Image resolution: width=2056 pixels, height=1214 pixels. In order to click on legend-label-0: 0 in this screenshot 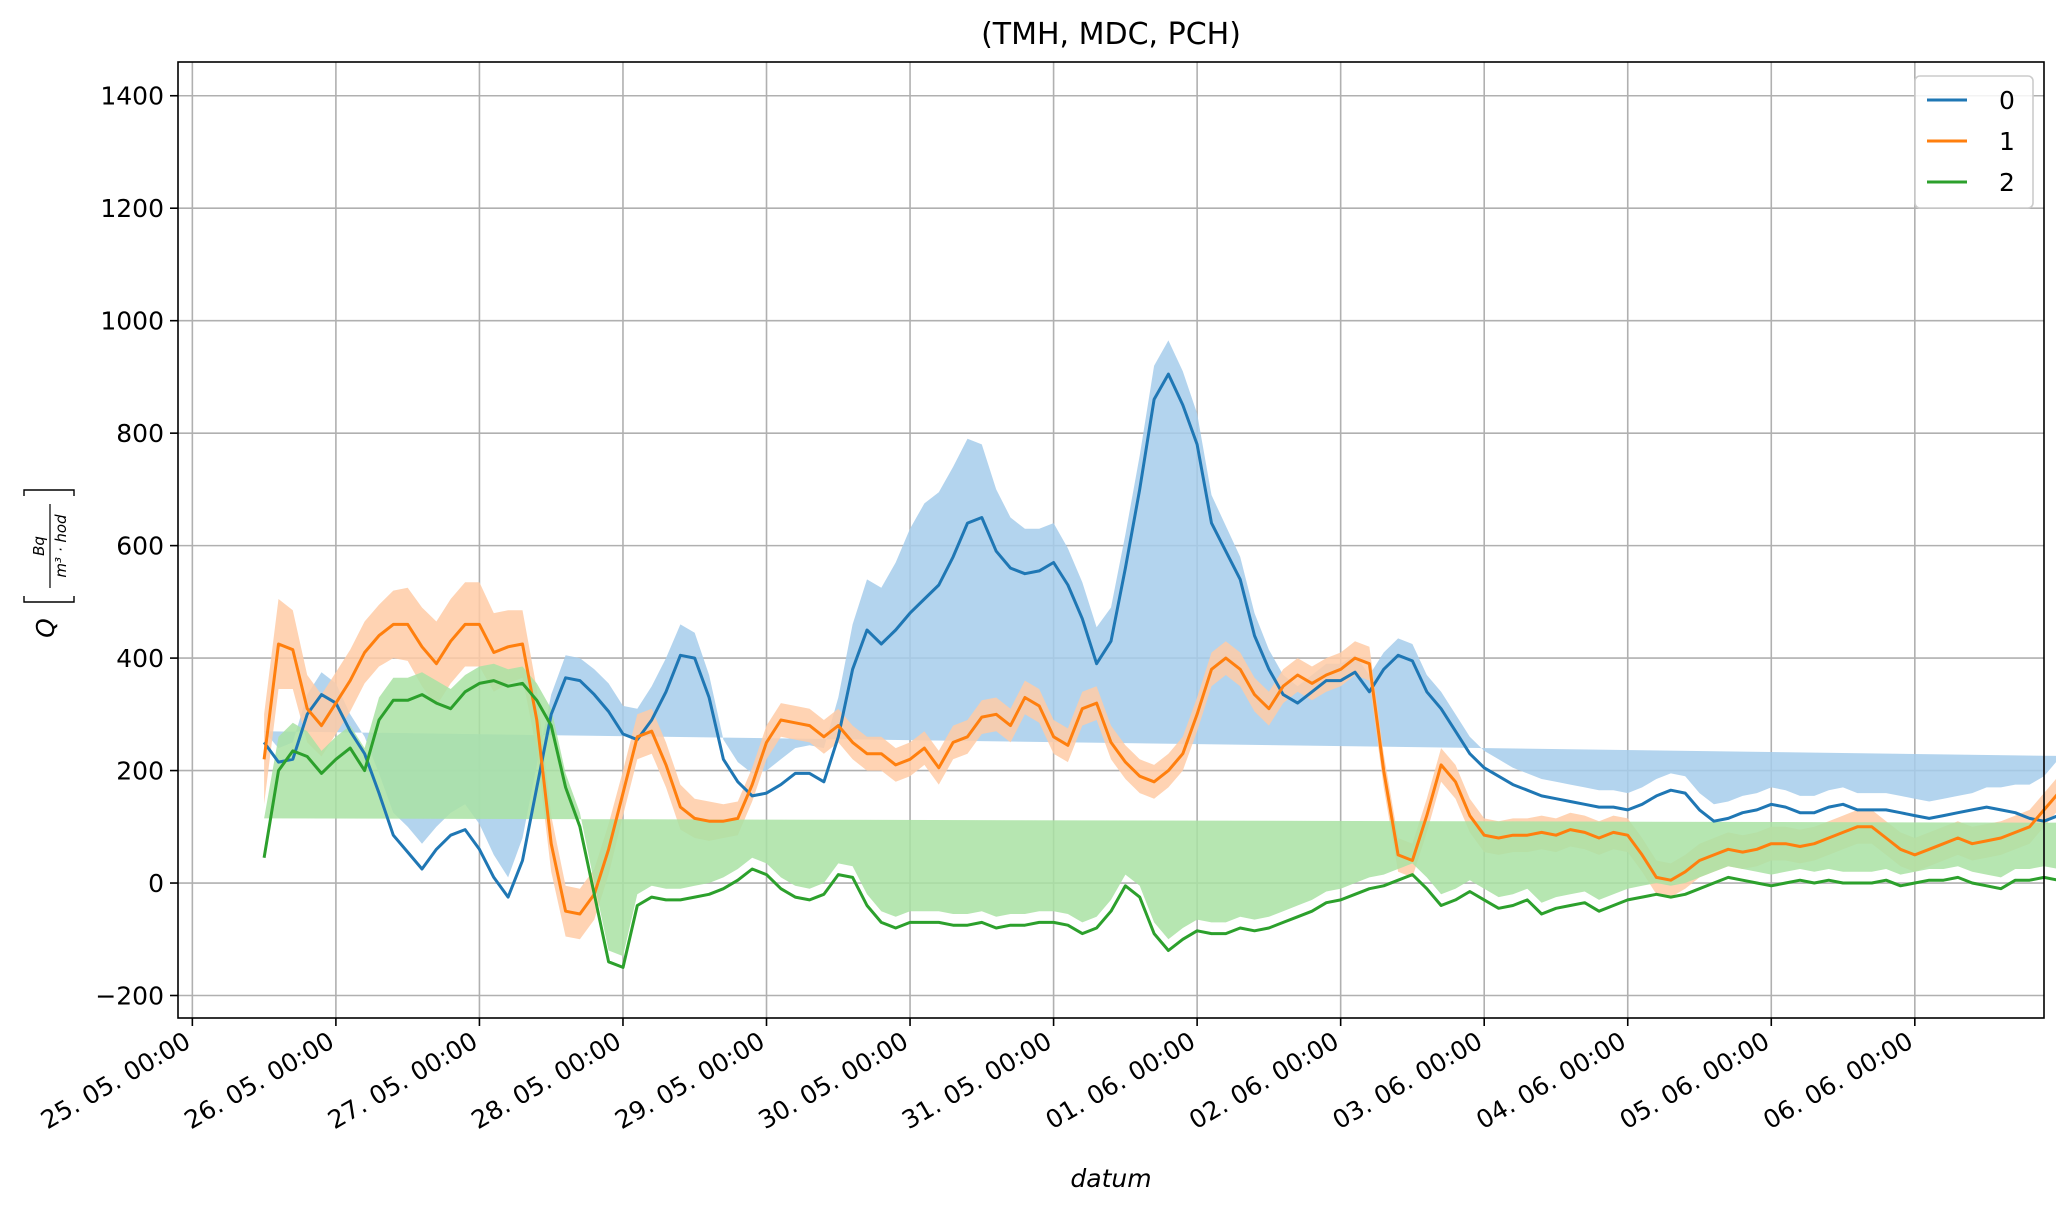, I will do `click(2007, 100)`.